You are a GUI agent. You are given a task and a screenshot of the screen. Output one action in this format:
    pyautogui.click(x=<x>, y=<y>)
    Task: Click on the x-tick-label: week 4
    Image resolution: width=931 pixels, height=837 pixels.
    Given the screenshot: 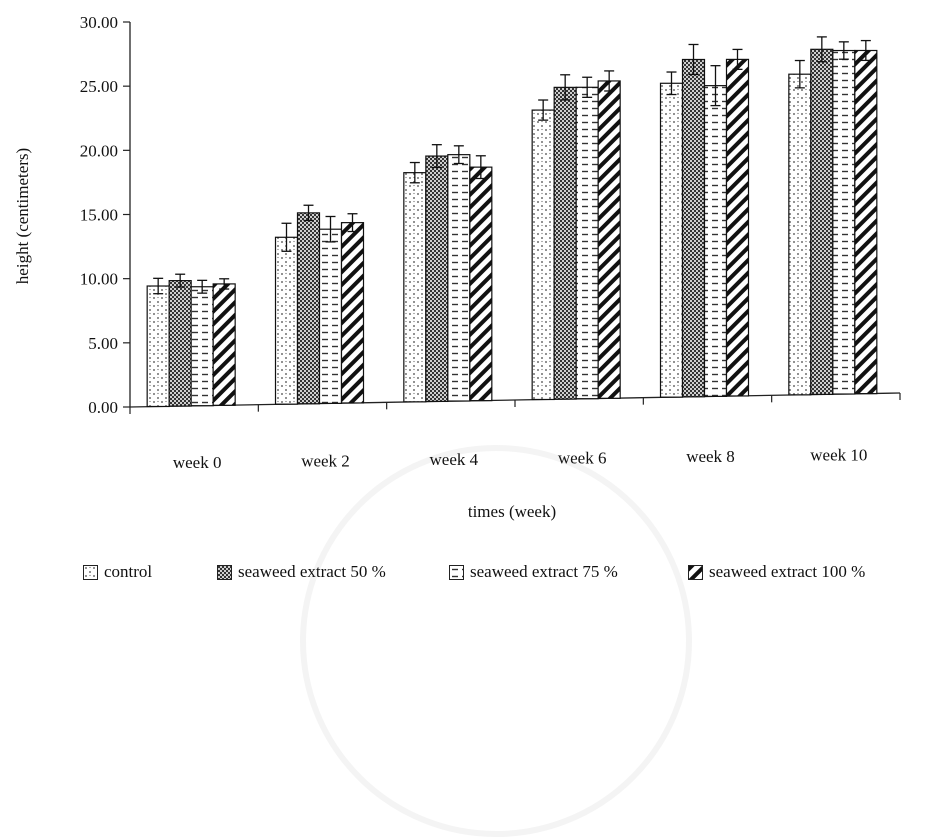 What is the action you would take?
    pyautogui.click(x=454, y=459)
    